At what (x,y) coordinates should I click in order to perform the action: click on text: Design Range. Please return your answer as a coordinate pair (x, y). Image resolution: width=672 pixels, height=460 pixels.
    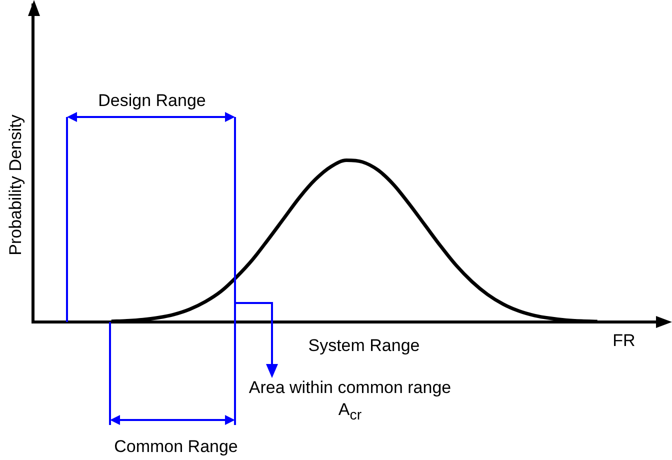
    Looking at the image, I should click on (152, 101).